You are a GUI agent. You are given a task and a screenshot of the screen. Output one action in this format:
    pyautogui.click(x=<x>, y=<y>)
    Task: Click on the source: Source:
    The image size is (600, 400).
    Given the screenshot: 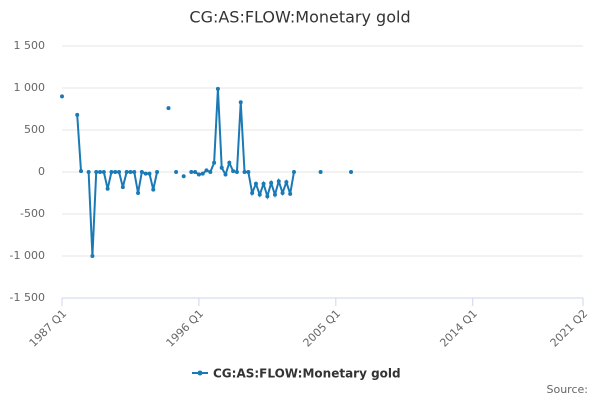 What is the action you would take?
    pyautogui.click(x=568, y=389)
    